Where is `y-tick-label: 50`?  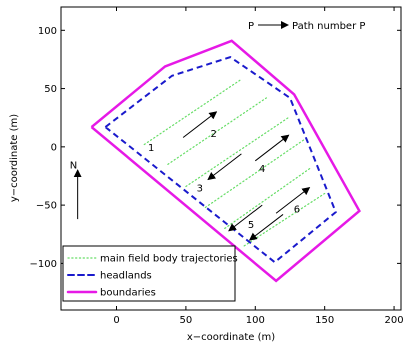
y-tick-label: 50 is located at coordinates (50, 89).